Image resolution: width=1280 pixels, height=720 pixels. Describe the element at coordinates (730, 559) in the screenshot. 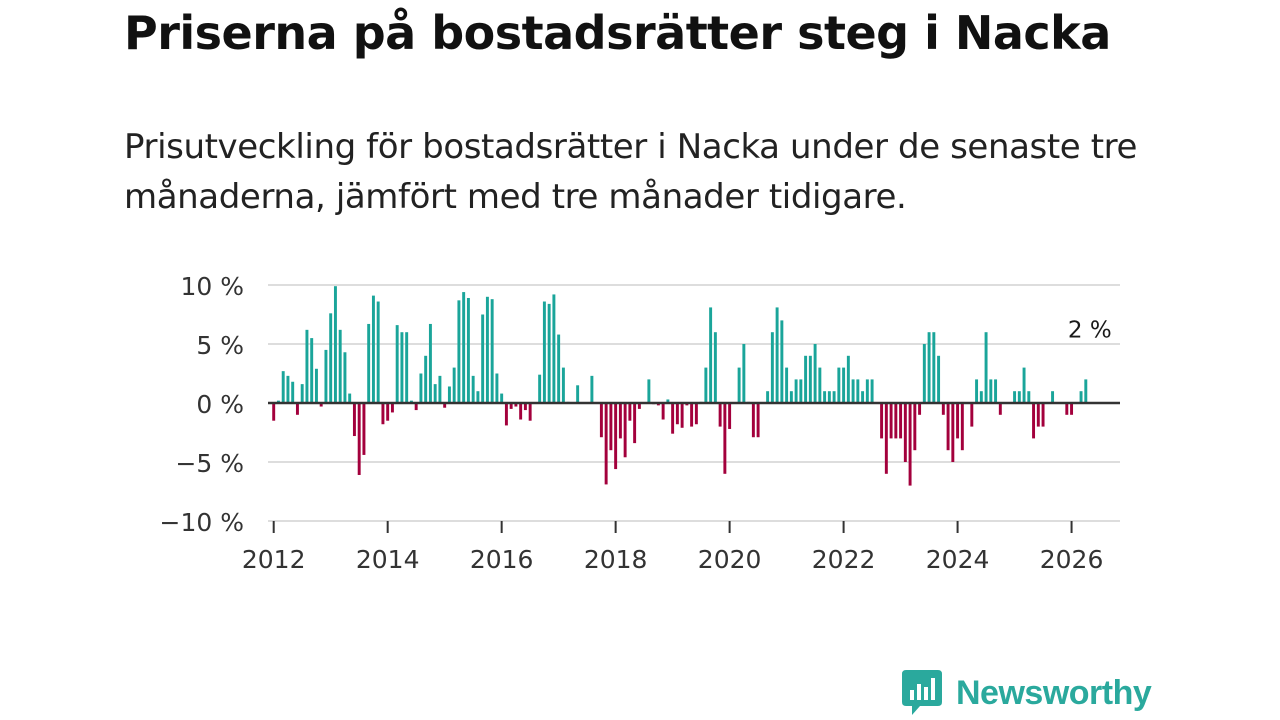

I see `x-tick-label: 2020` at that location.